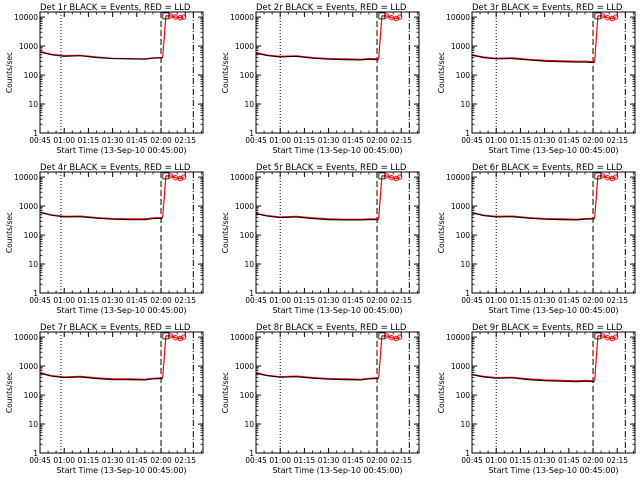 Image resolution: width=640 pixels, height=480 pixels. I want to click on x-tick-label: 02:15, so click(185, 300).